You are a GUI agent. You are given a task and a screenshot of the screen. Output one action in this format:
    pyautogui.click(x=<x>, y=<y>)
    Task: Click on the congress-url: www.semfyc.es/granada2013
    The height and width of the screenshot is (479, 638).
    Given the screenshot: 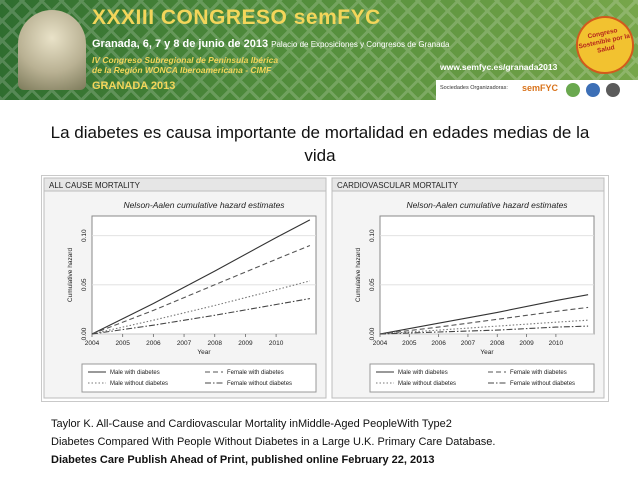 What is the action you would take?
    pyautogui.click(x=499, y=67)
    